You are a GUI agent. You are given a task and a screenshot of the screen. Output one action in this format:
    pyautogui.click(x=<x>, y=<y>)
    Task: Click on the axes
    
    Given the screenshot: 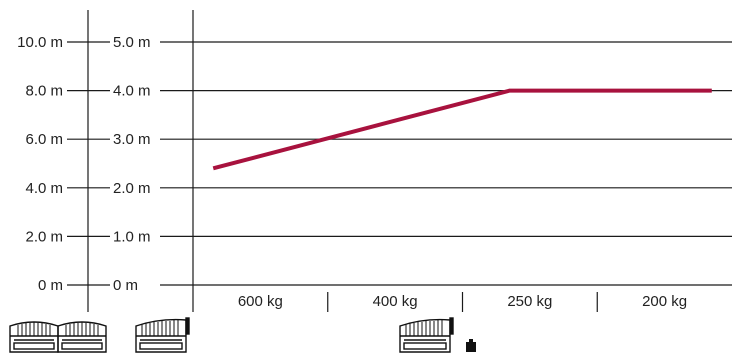 What is the action you would take?
    pyautogui.click(x=140, y=161)
    